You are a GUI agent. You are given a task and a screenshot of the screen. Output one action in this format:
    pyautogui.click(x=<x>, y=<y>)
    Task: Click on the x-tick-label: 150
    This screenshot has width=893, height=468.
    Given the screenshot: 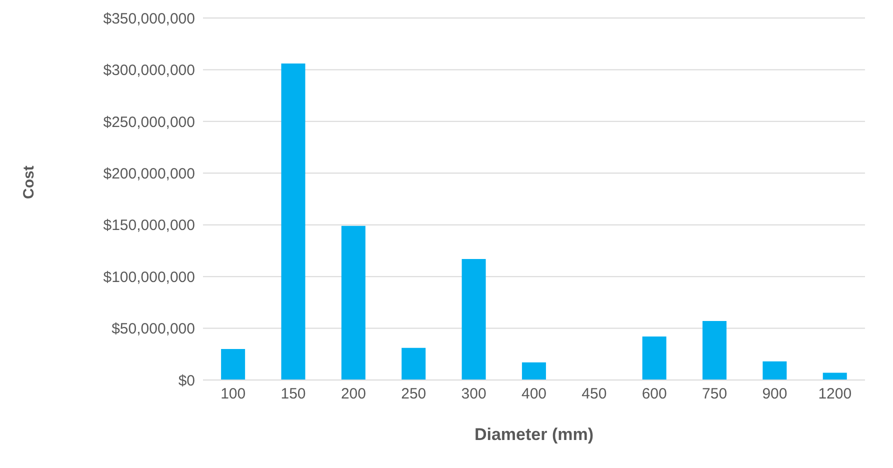 What is the action you would take?
    pyautogui.click(x=293, y=394)
    